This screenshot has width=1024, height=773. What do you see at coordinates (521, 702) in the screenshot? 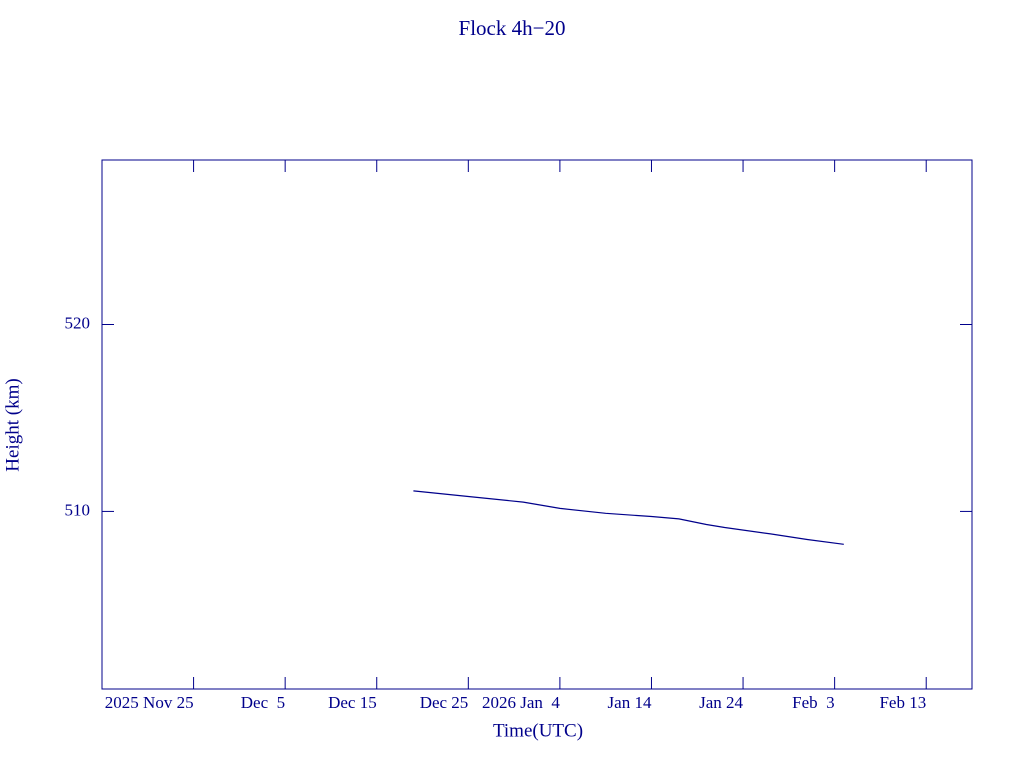
I see `x-tick-label: 2026 Jan 4` at bounding box center [521, 702].